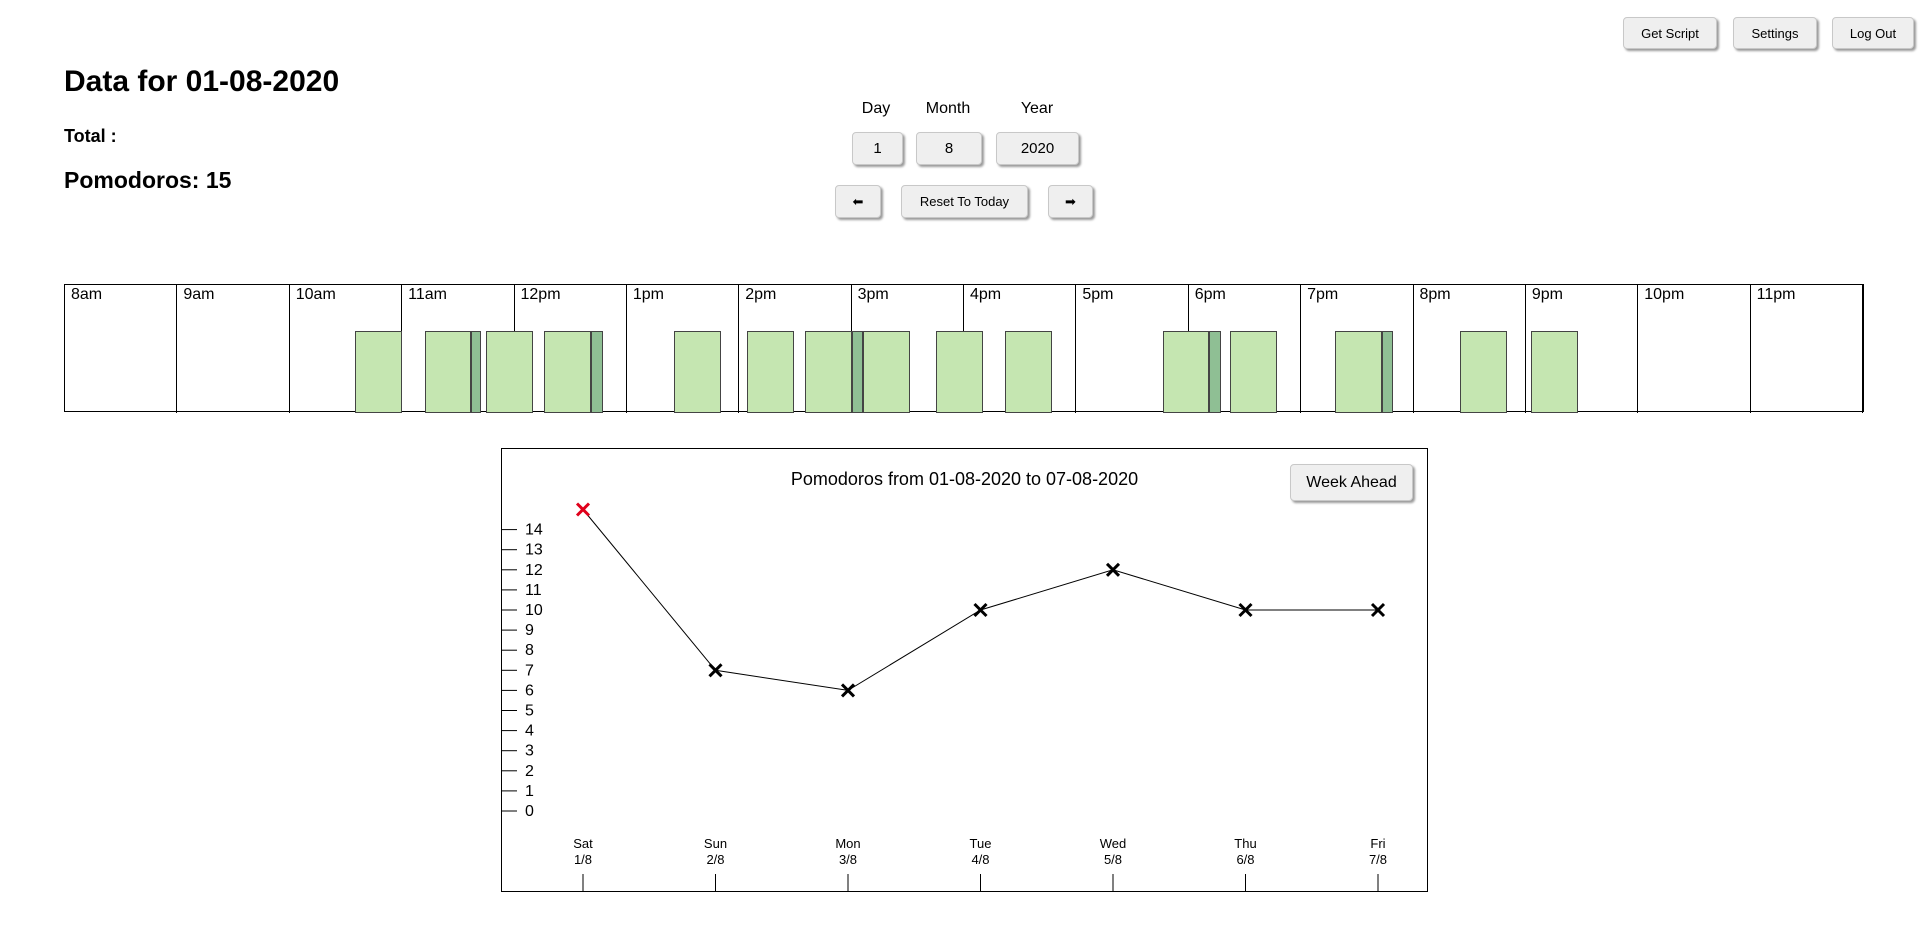 This screenshot has width=1920, height=927. Describe the element at coordinates (1377, 843) in the screenshot. I see `x-tick-day-label: Fri` at that location.